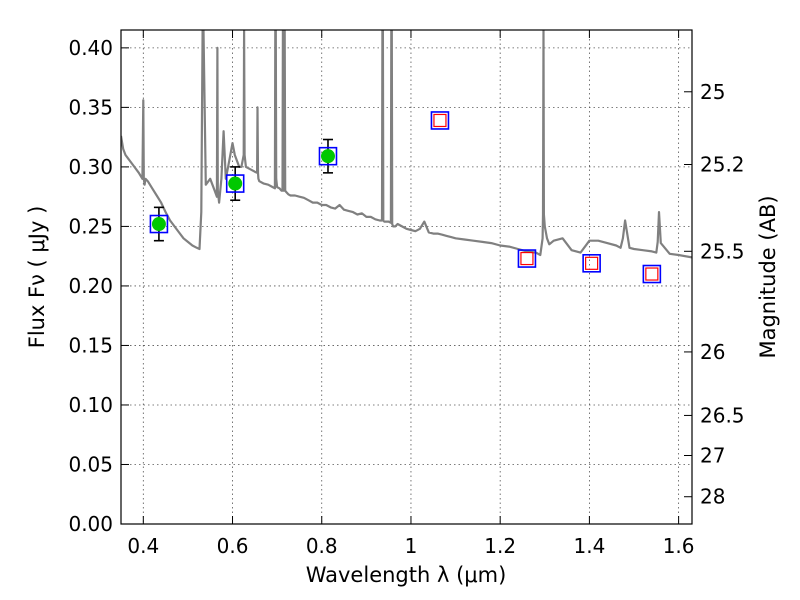 This screenshot has height=600, width=800. What do you see at coordinates (143, 546) in the screenshot?
I see `x-tick-label: 0.4` at bounding box center [143, 546].